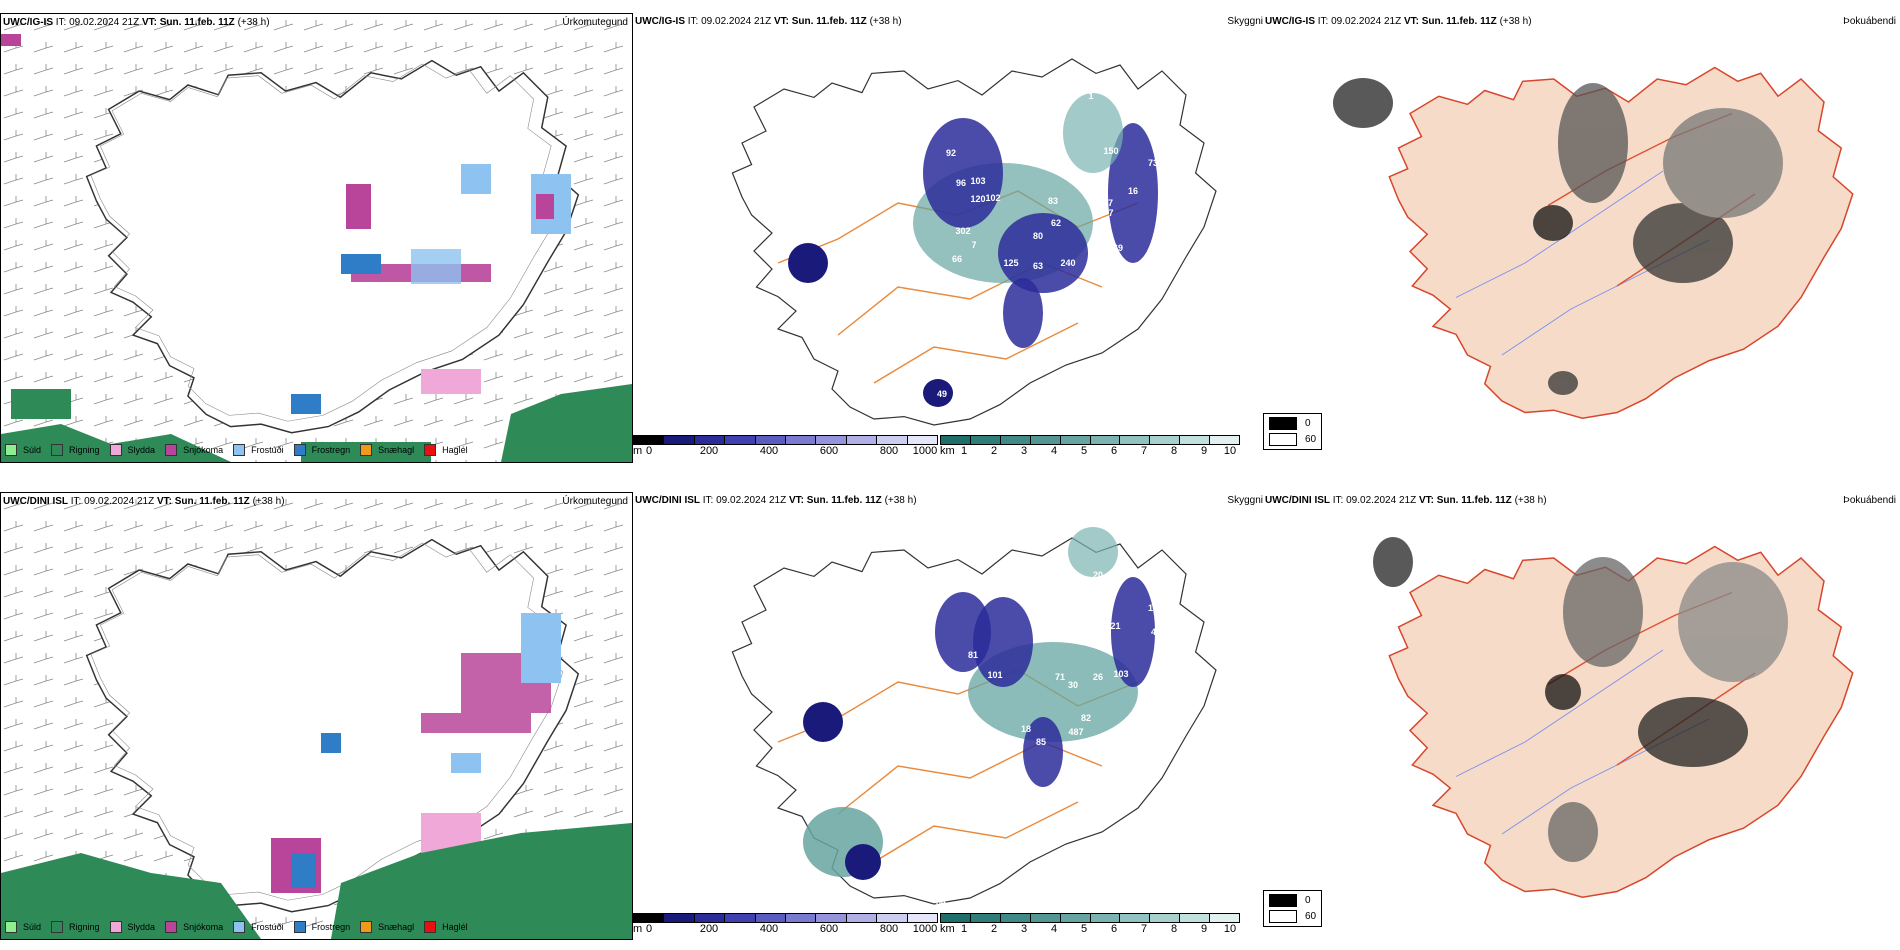  What do you see at coordinates (1063, 817) in the screenshot?
I see `visibility-value-label: 47` at bounding box center [1063, 817].